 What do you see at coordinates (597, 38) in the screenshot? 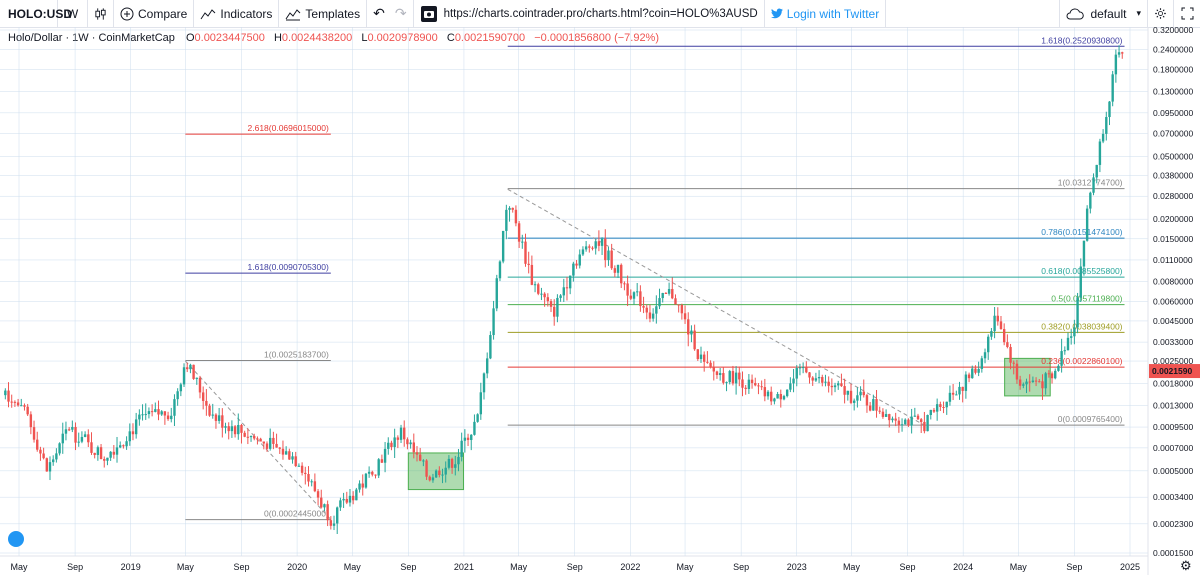
I see `legend-change: −0.0001856800 (−7.92%)` at bounding box center [597, 38].